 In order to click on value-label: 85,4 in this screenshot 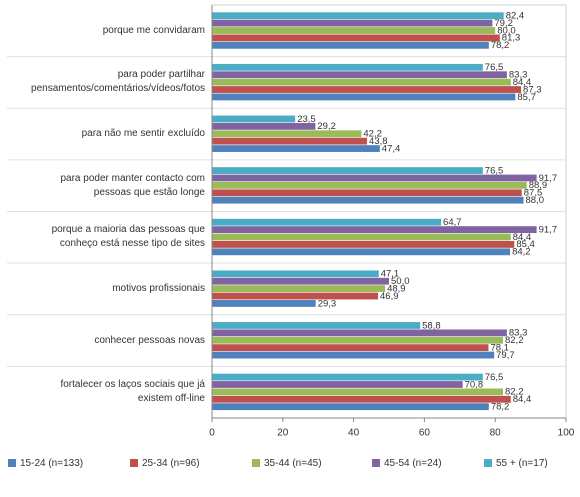, I will do `click(525, 244)`.